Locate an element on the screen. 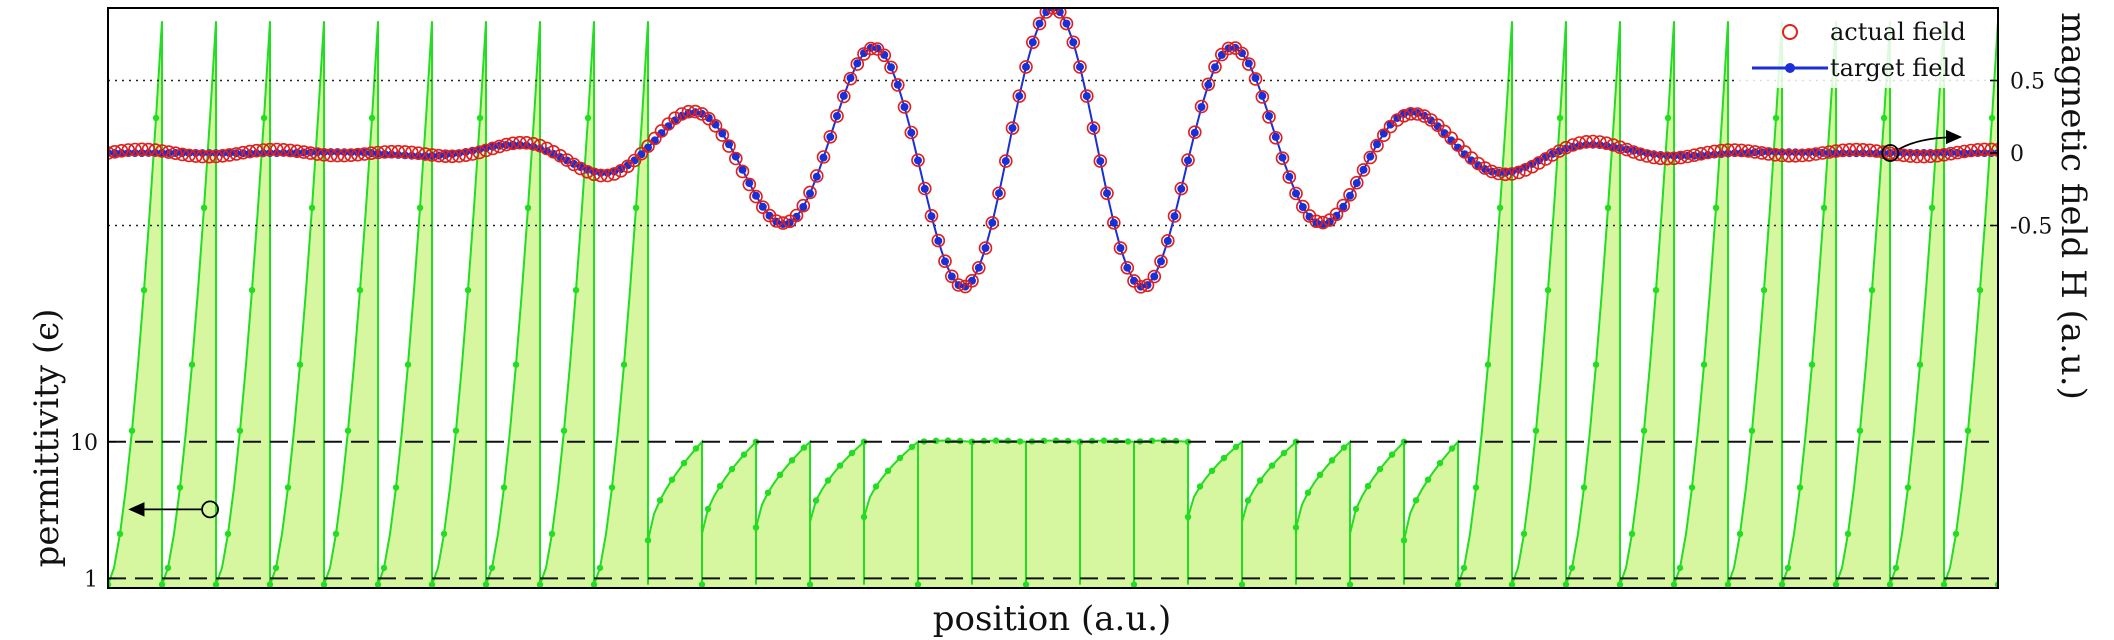  legend-target-marker is located at coordinates (1790, 68).